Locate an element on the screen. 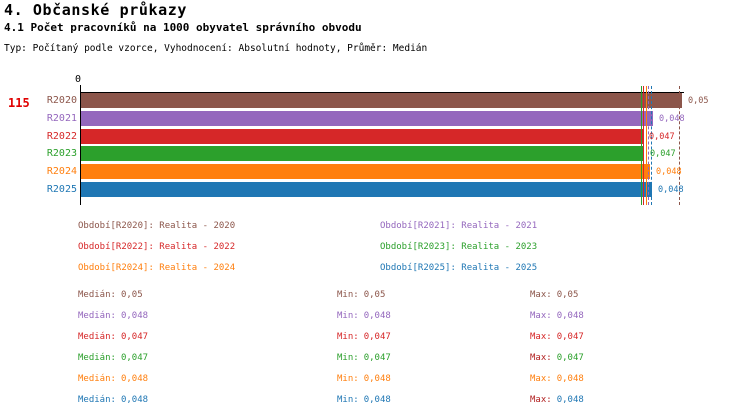 Image resolution: width=750 pixels, height=416 pixels. median-value: 0,05 is located at coordinates (131, 295).